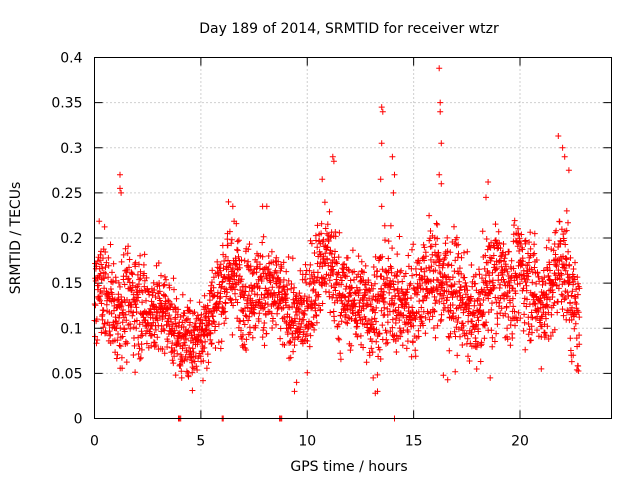 The image size is (640, 485). Describe the element at coordinates (520, 442) in the screenshot. I see `x-tick-label: 20` at that location.